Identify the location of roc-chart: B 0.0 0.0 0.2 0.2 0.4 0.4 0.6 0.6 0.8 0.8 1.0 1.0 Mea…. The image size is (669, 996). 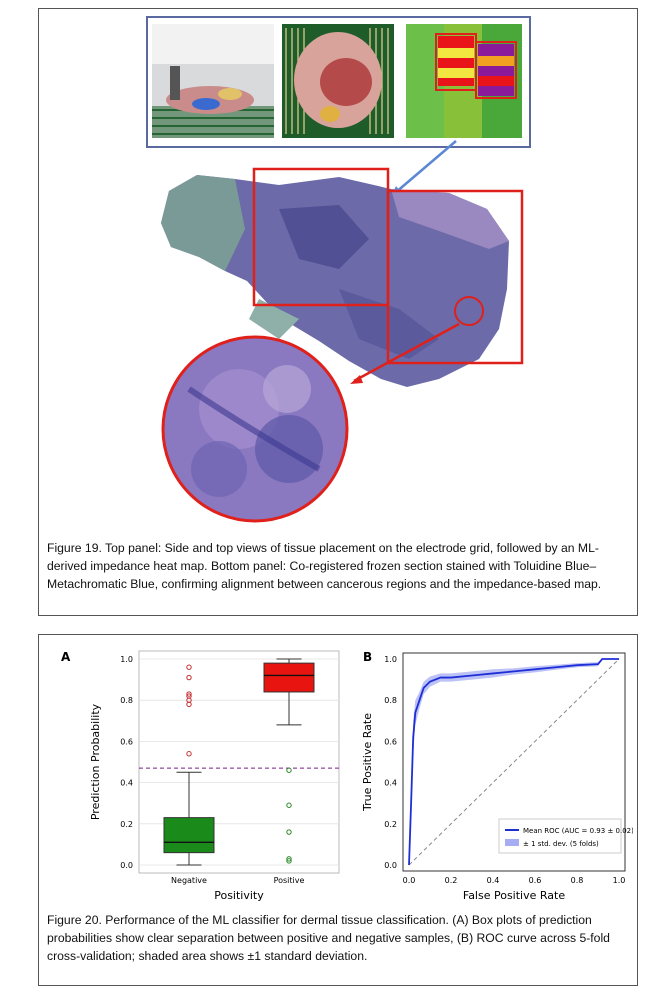
(497, 776).